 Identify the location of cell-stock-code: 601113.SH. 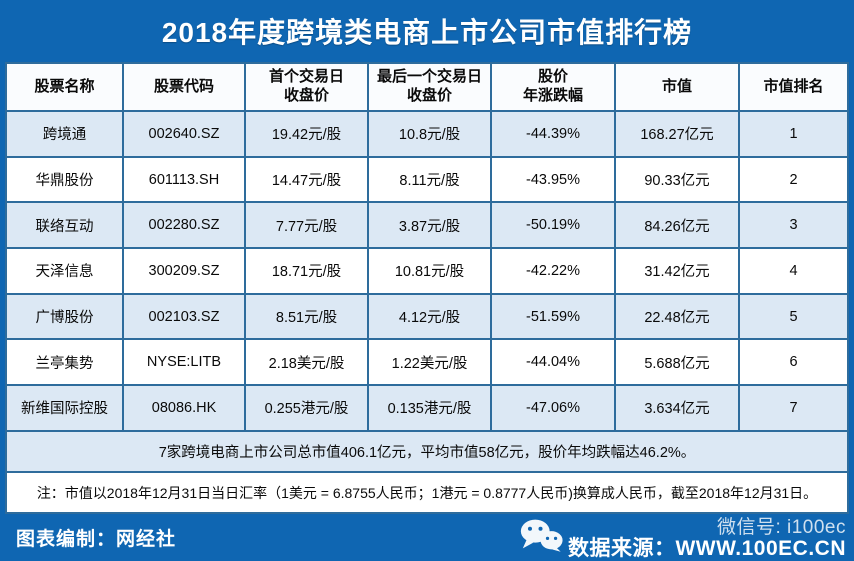
(184, 179).